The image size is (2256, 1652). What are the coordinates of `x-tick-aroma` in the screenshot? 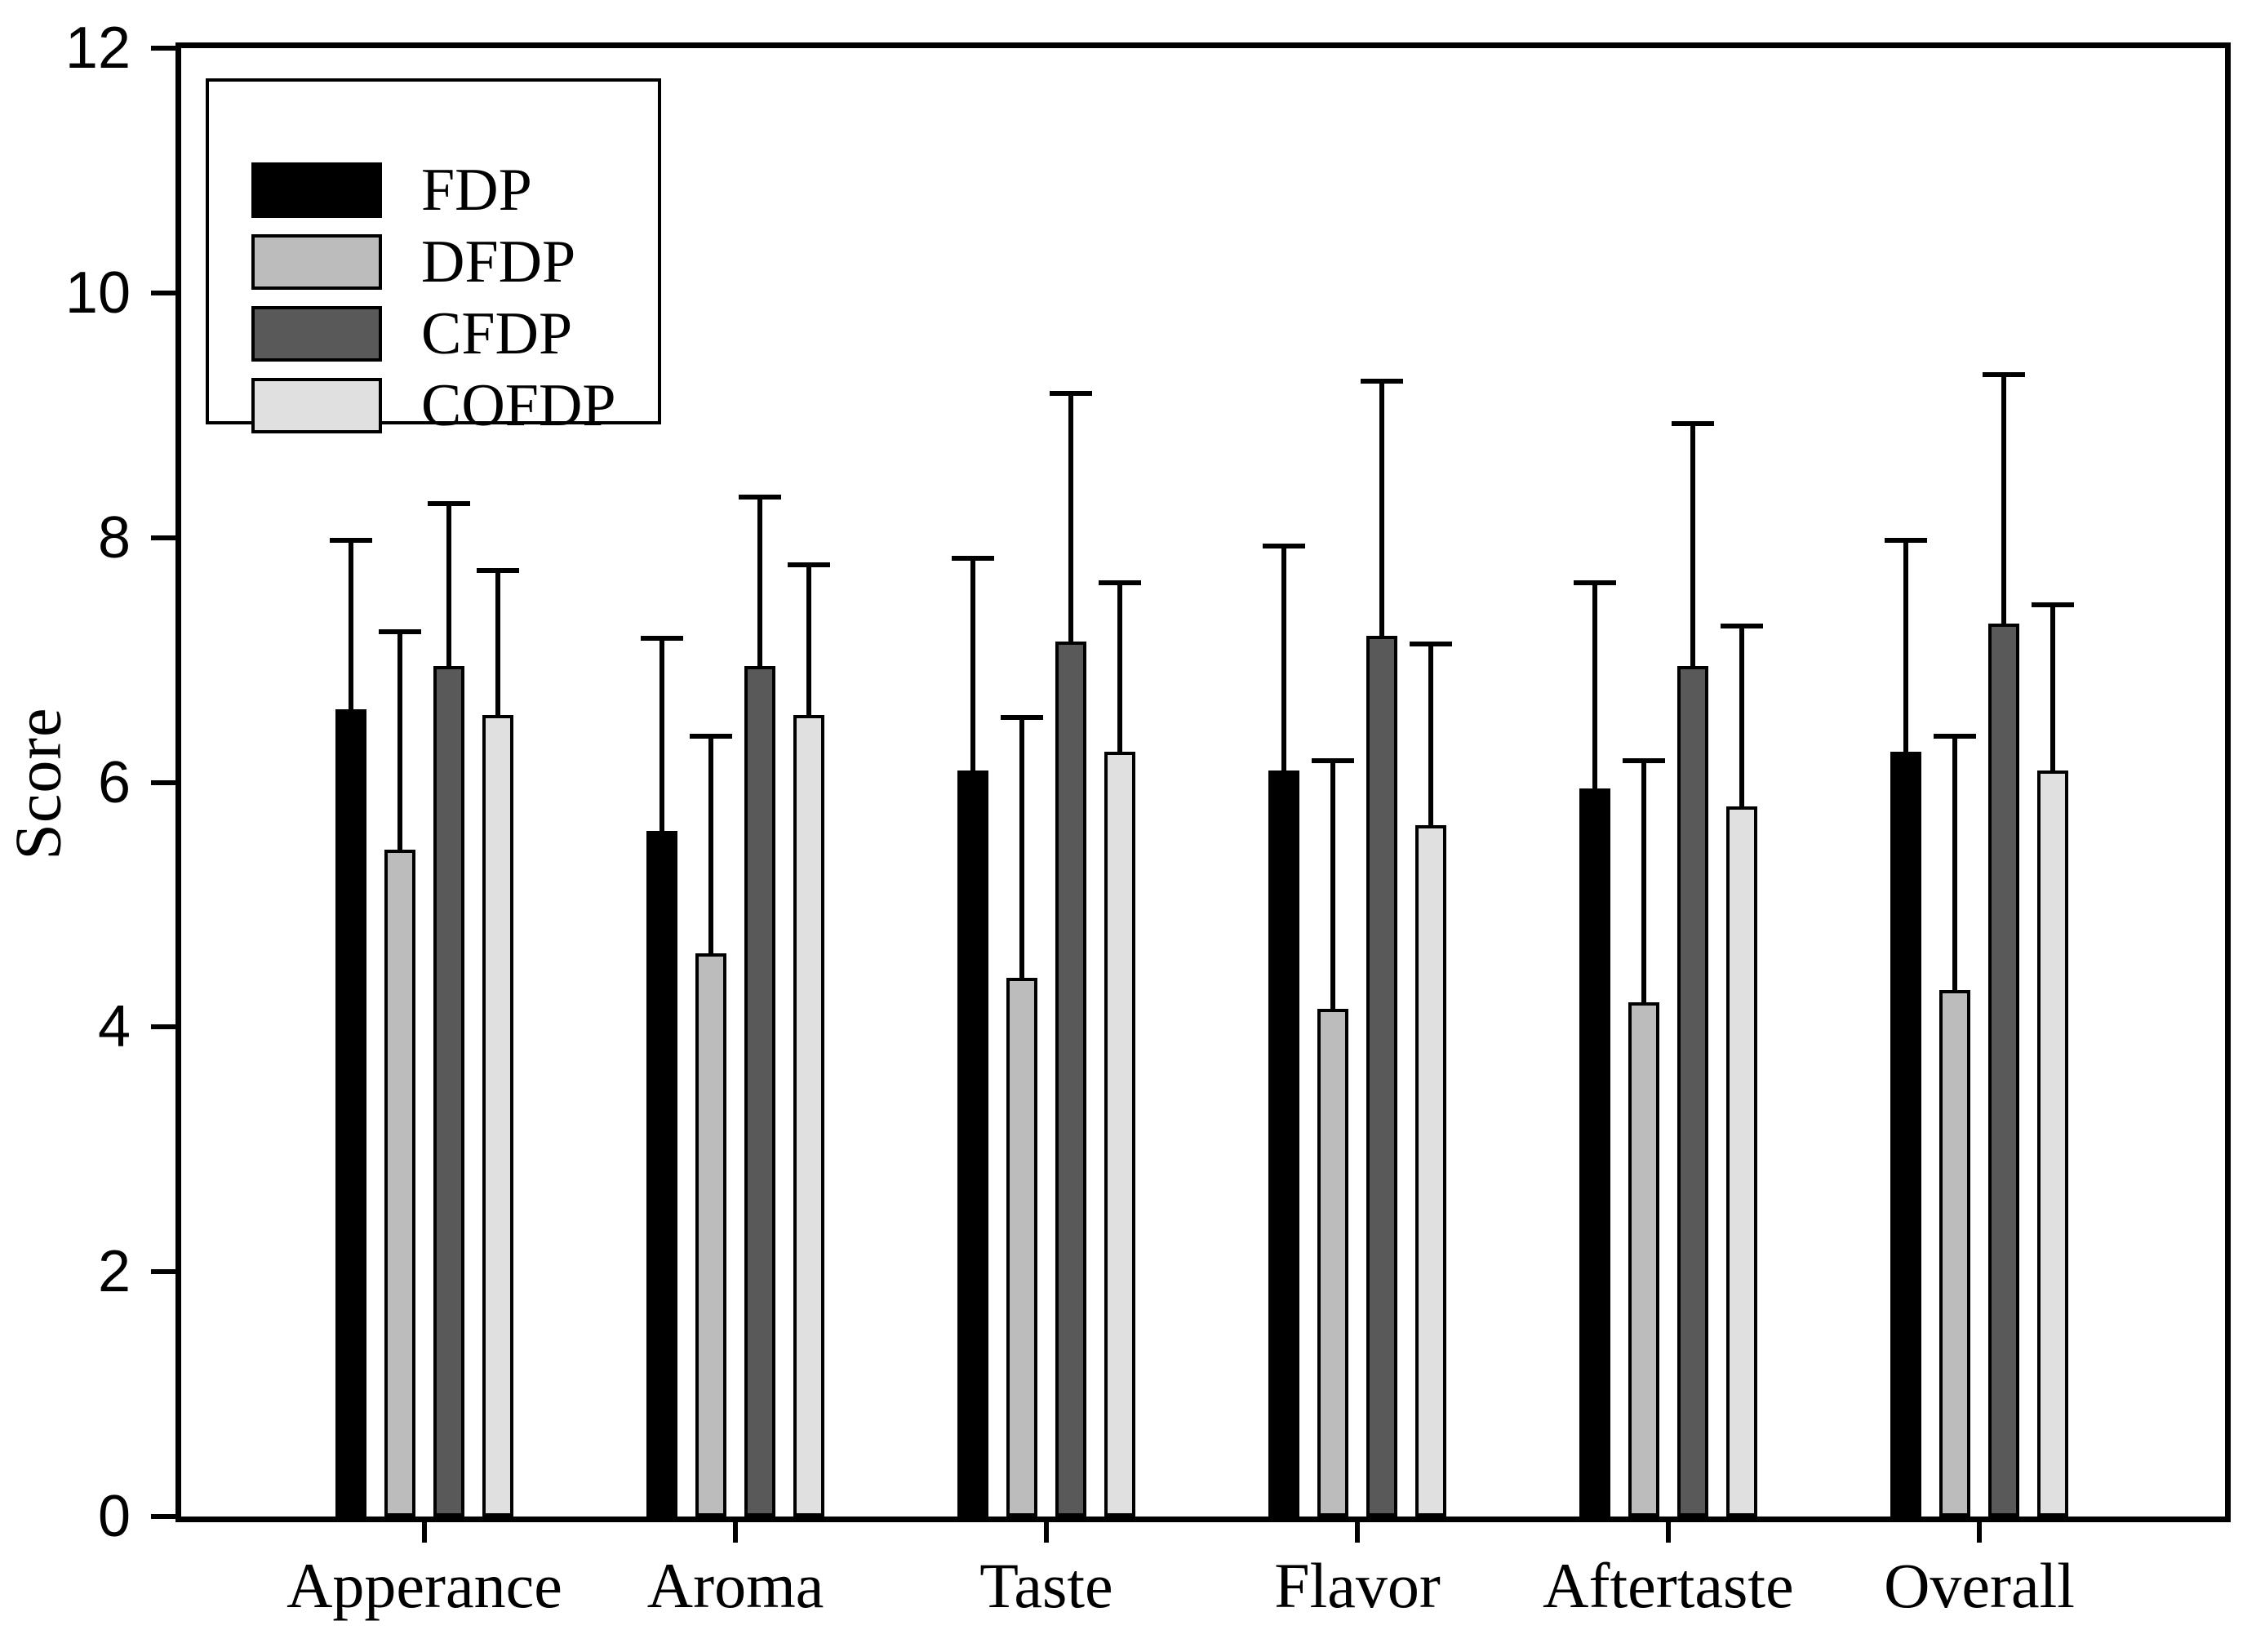 It's located at (736, 1532).